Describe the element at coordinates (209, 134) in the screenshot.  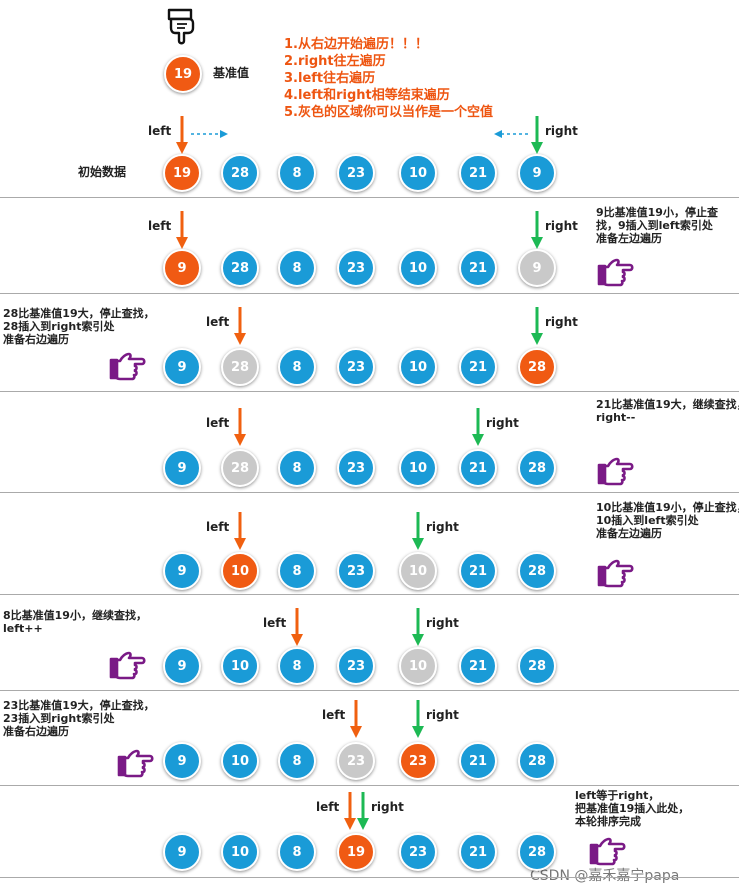
I see `left-direction-dashed-arrow-icon` at that location.